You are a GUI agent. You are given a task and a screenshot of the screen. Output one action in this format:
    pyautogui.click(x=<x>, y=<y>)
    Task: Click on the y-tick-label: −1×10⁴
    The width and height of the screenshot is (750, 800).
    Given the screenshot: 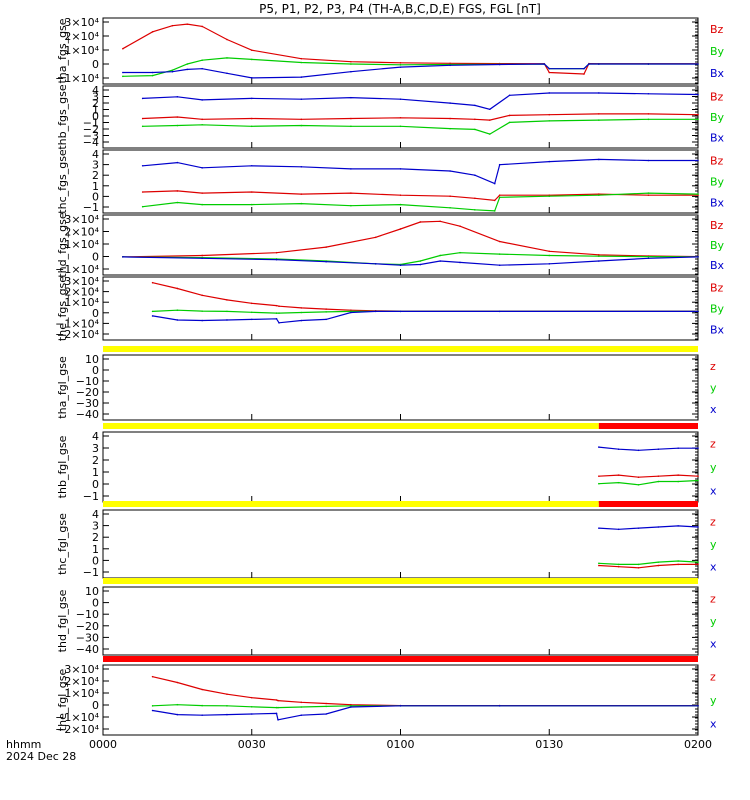 What is the action you would take?
    pyautogui.click(x=77, y=269)
    